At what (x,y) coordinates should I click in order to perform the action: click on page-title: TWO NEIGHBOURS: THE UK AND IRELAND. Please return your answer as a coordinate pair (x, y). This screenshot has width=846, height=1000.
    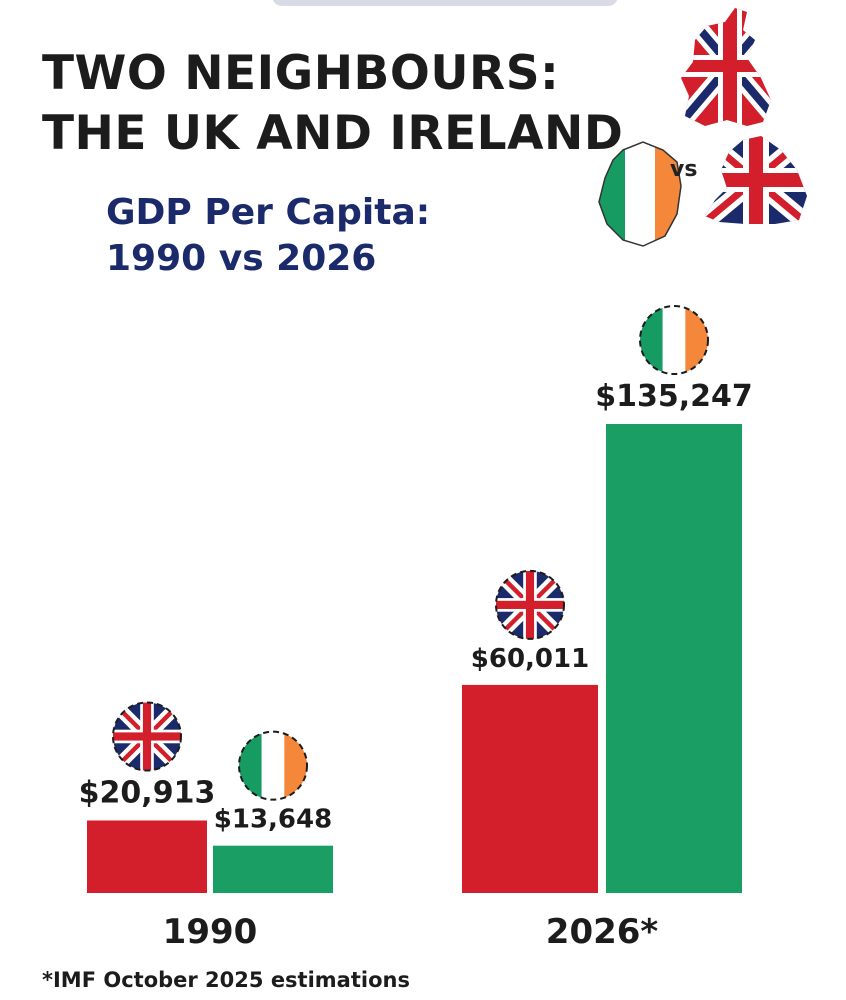
    Looking at the image, I should click on (332, 104).